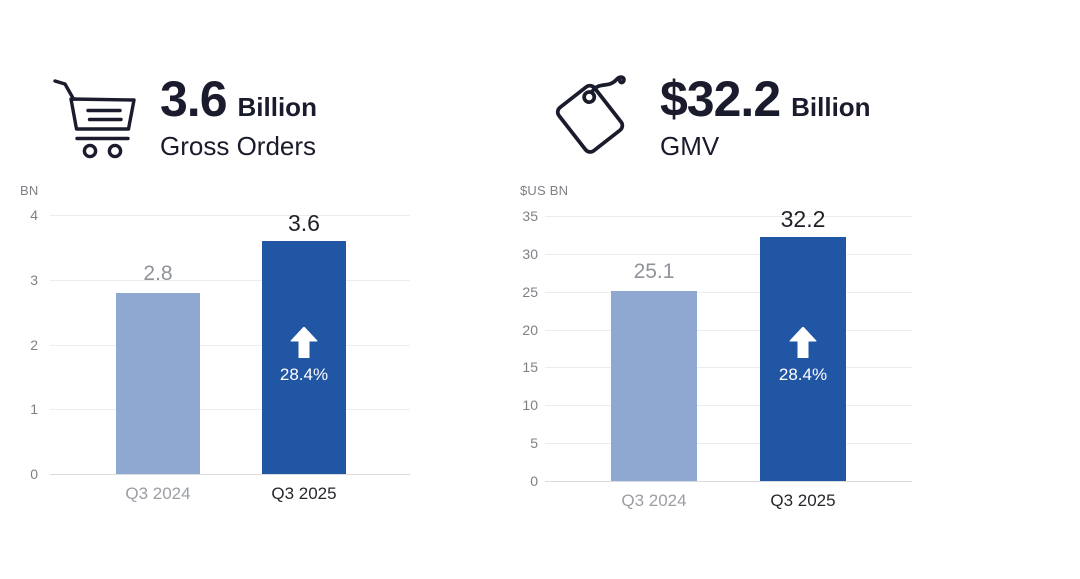  Describe the element at coordinates (304, 222) in the screenshot. I see `bar-value-label: 3.6` at that location.